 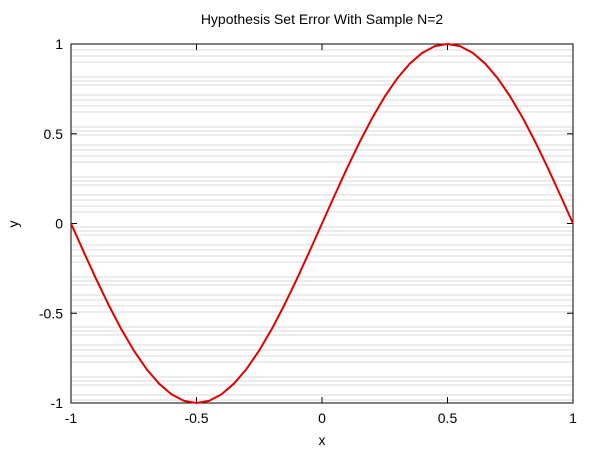 I want to click on x-tick-label: 0.5, so click(x=448, y=418).